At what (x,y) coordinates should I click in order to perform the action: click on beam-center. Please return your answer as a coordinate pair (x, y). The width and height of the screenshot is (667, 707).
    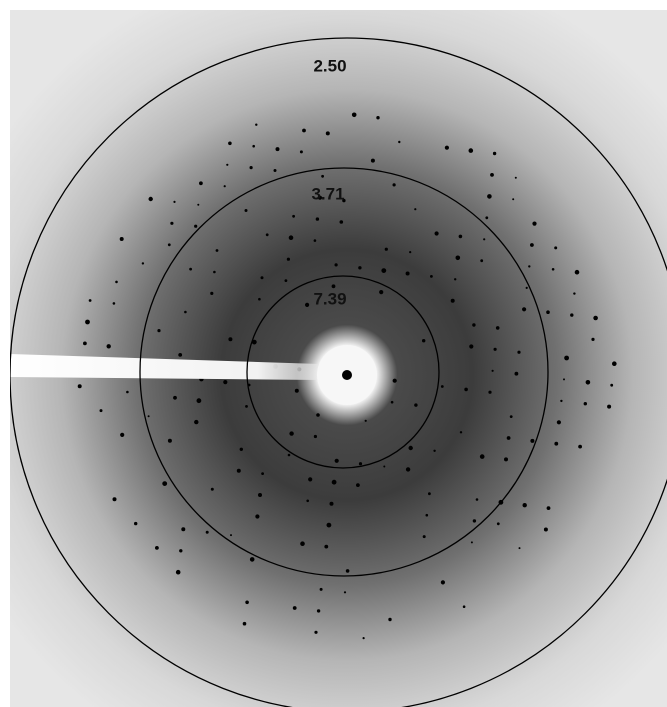
    Looking at the image, I should click on (347, 375).